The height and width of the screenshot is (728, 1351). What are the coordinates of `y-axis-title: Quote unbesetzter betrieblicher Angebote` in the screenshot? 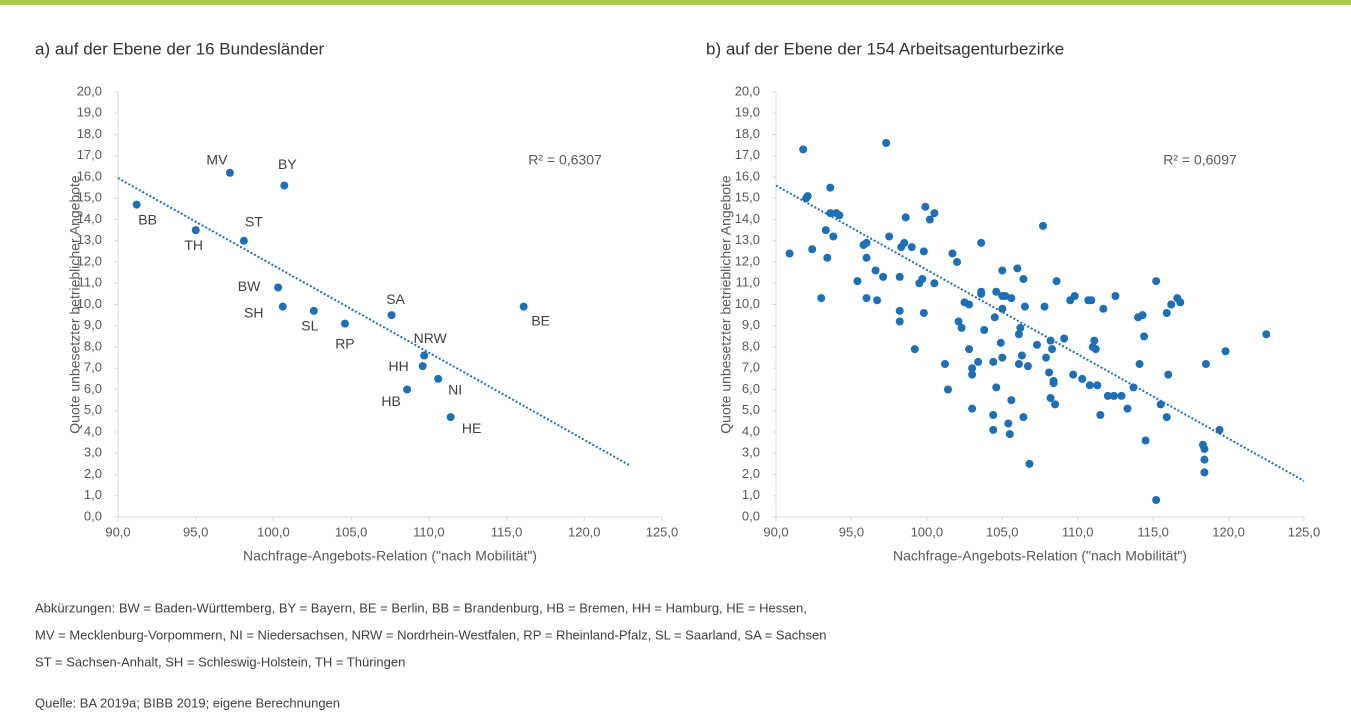 It's located at (75, 304).